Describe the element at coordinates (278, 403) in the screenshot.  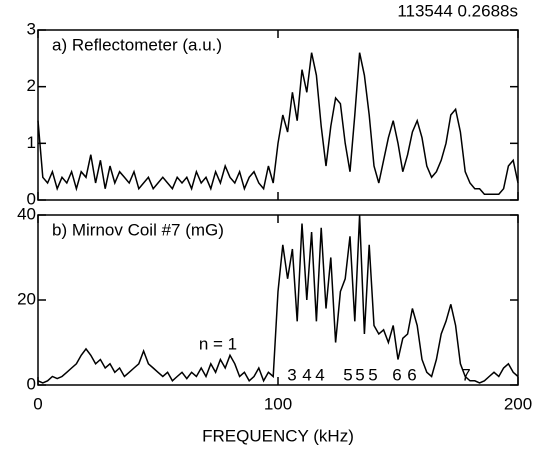
I see `x-tick-label: 100` at that location.